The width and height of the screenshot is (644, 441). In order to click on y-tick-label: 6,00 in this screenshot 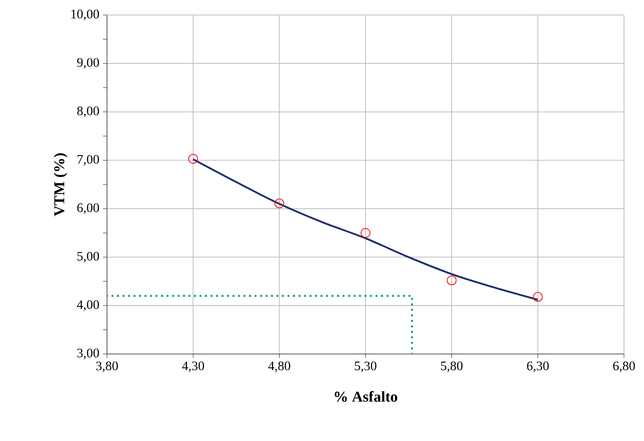, I will do `click(88, 208)`.